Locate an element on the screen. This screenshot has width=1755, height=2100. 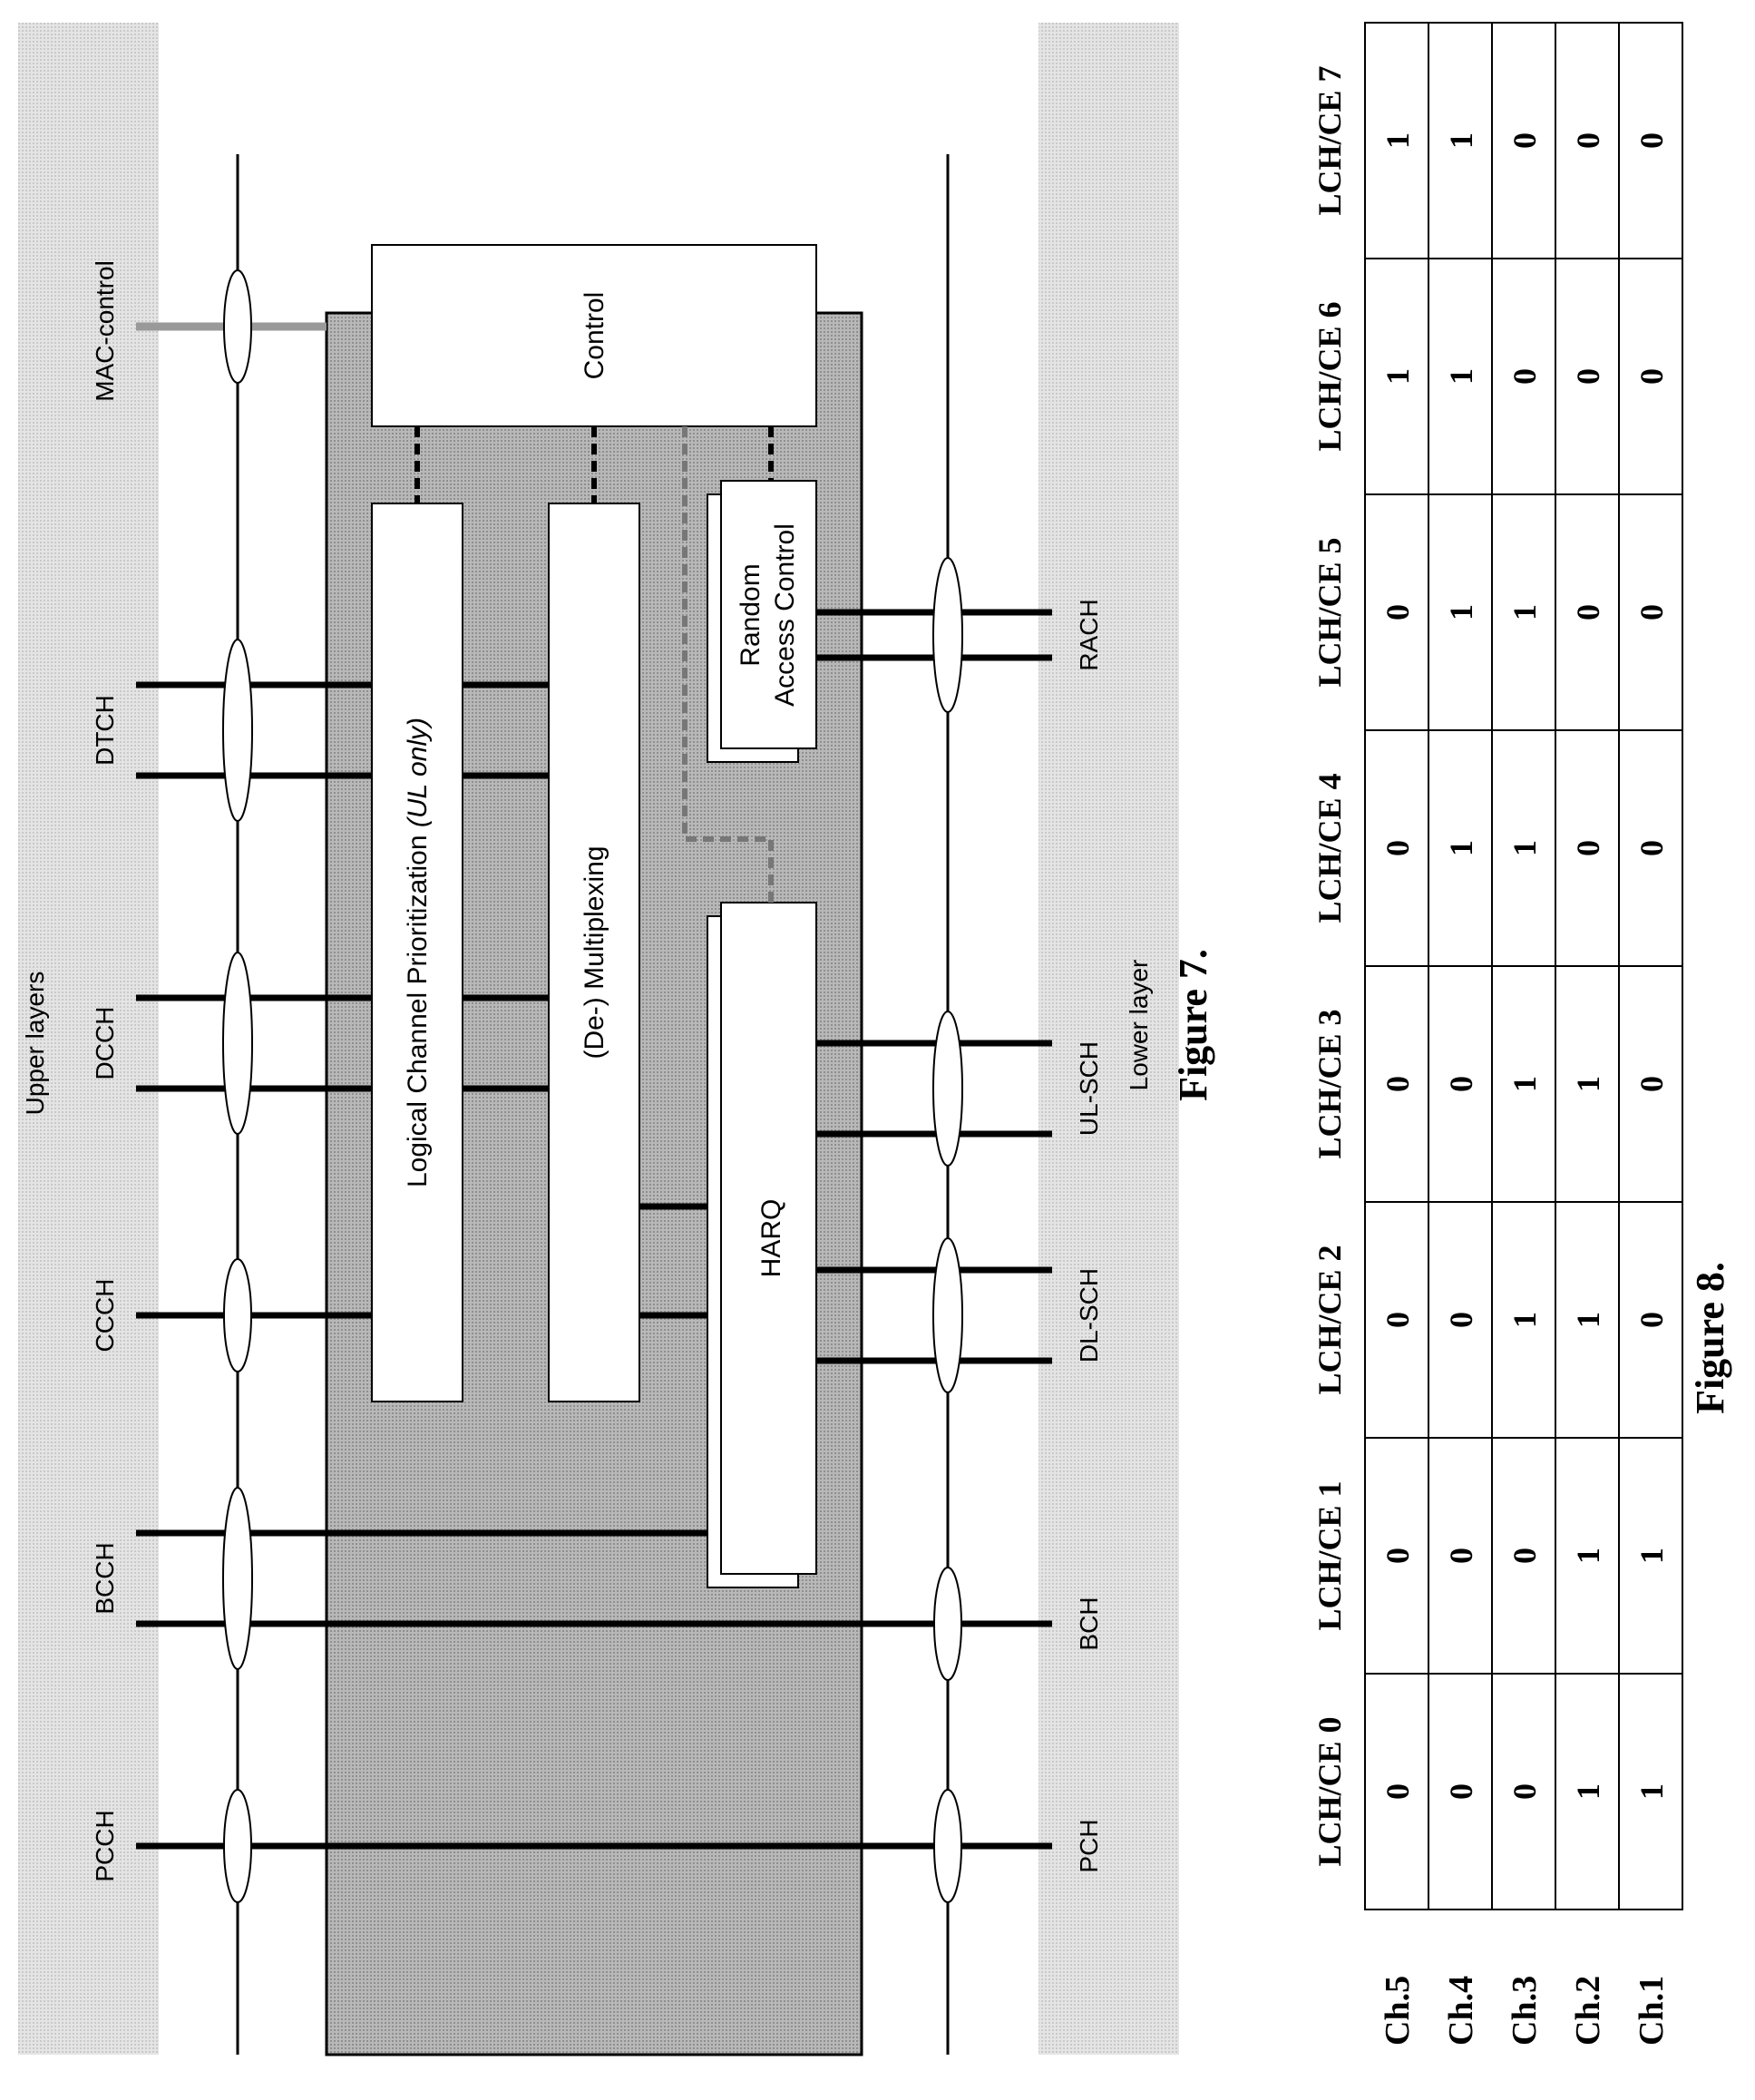
label-dl-sch: DL-SCH is located at coordinates (1089, 1315).